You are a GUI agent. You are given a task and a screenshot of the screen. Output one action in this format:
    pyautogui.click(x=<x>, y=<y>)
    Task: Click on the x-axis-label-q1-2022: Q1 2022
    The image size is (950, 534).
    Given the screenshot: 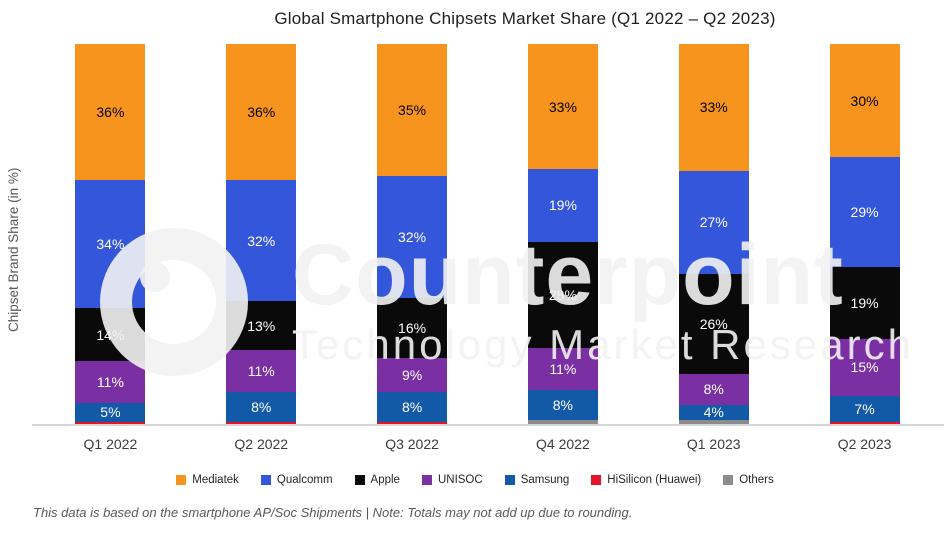 What is the action you would take?
    pyautogui.click(x=110, y=444)
    